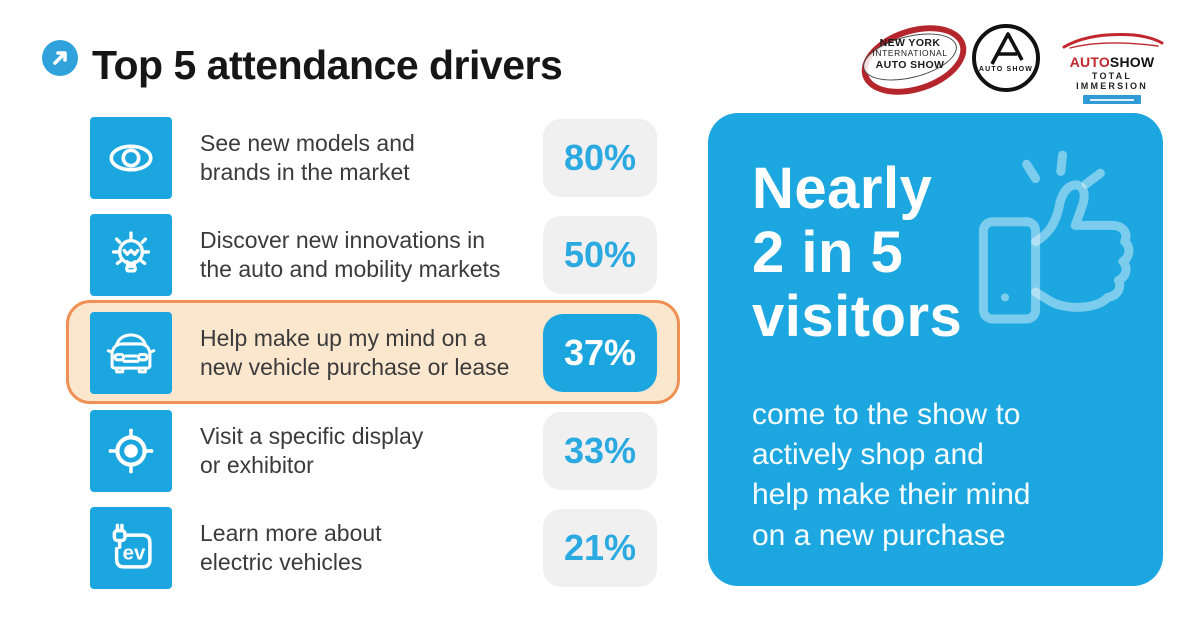  I want to click on nyias-logo: NEW YORK INTERNATIONAL AUTO SHOW, so click(914, 60).